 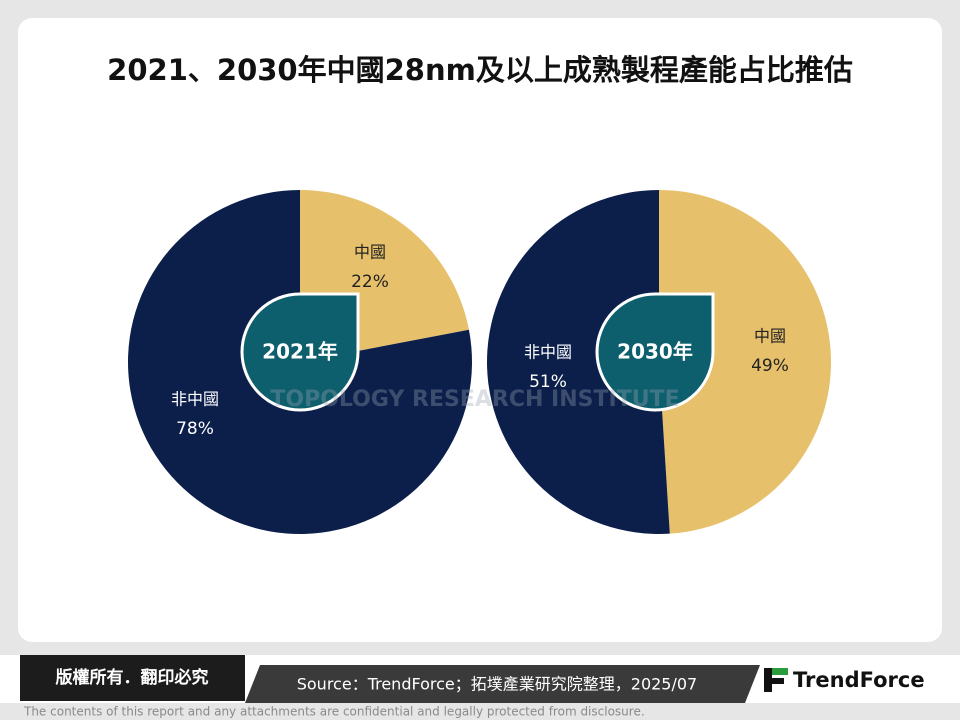 I want to click on center-label: 2030年, so click(x=655, y=352).